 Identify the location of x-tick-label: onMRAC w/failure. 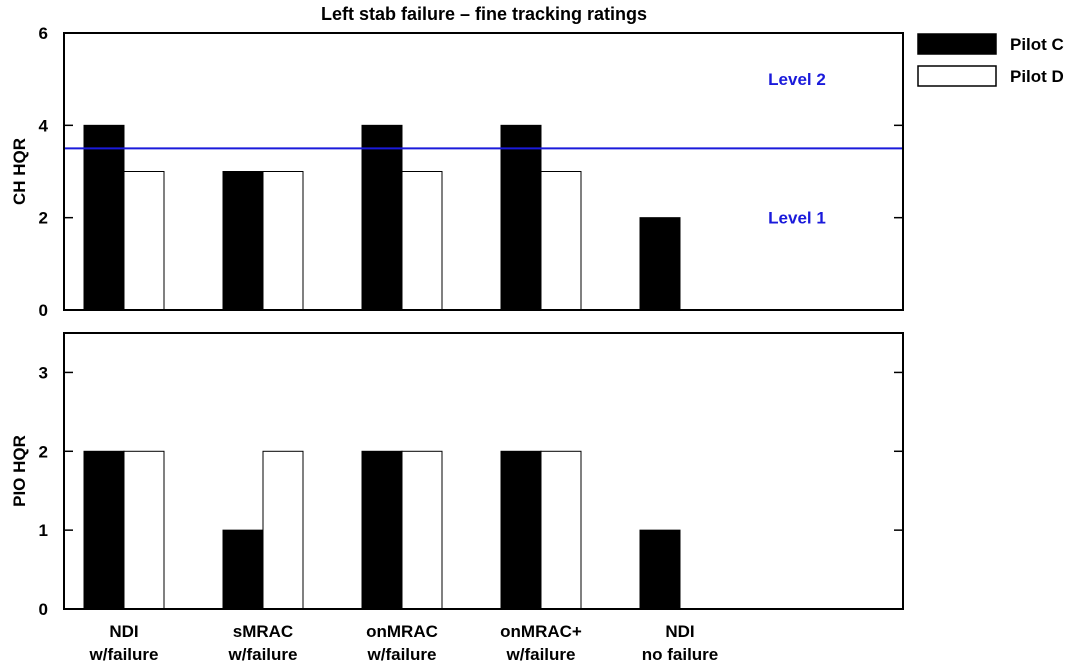
(402, 643).